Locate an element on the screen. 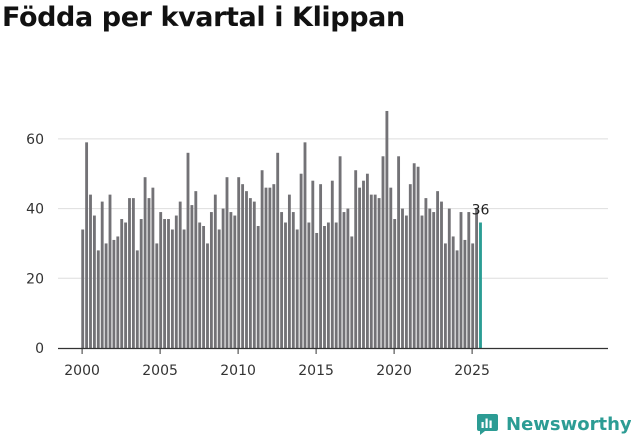 This screenshot has height=440, width=631. x-tick-label: 2020 is located at coordinates (394, 371).